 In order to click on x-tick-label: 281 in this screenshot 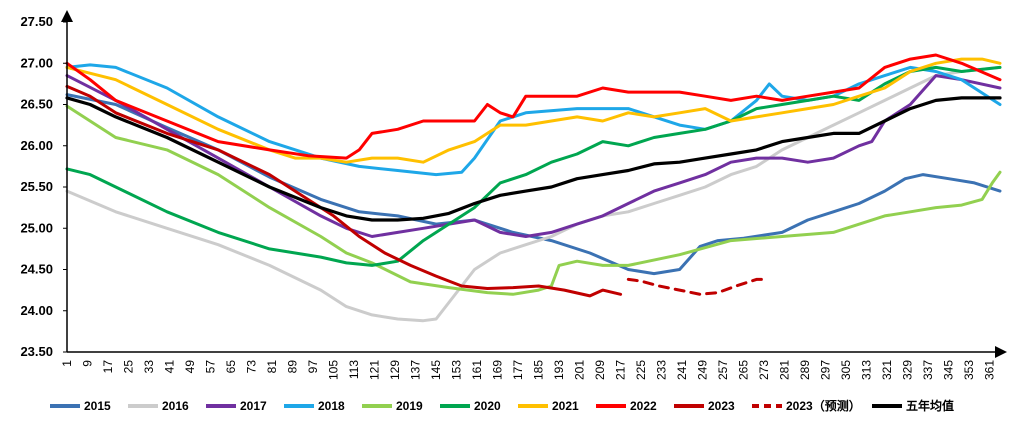, I will do `click(785, 370)`.